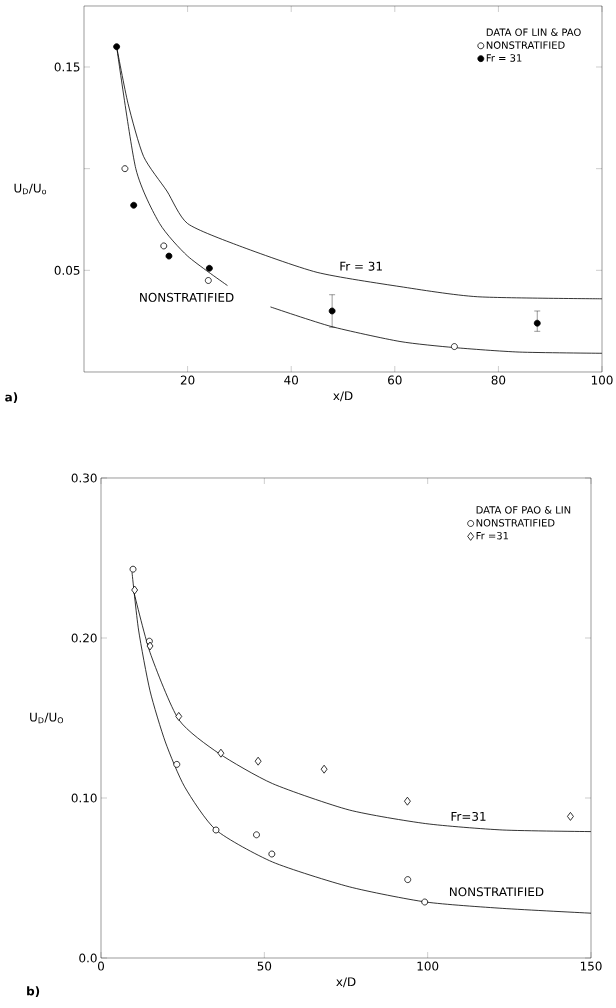 This screenshot has height=1008, width=616. What do you see at coordinates (291, 380) in the screenshot?
I see `x-tick-label: 40` at bounding box center [291, 380].